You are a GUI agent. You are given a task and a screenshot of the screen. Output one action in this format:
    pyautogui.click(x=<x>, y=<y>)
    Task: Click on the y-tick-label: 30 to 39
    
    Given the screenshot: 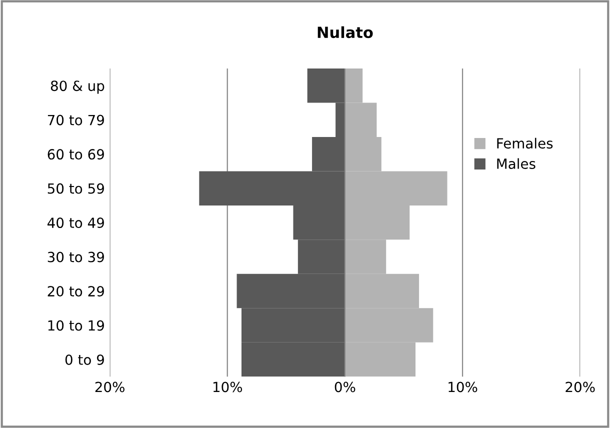 What is the action you would take?
    pyautogui.click(x=76, y=257)
    